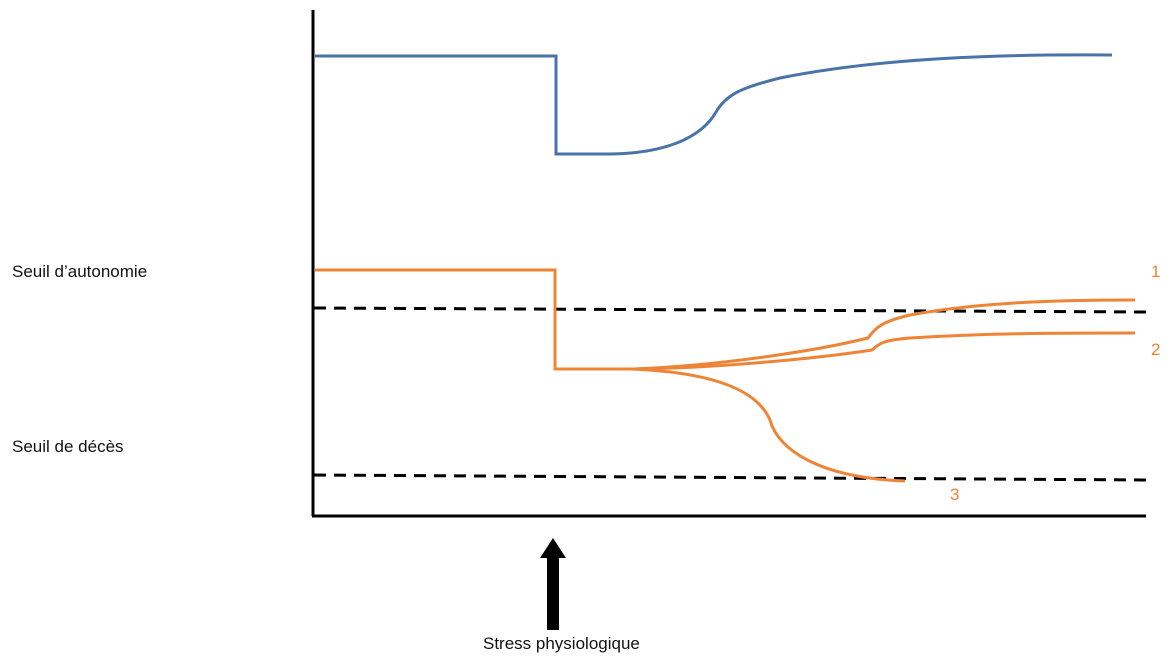  Describe the element at coordinates (955, 494) in the screenshot. I see `curve-number-3: 3` at that location.